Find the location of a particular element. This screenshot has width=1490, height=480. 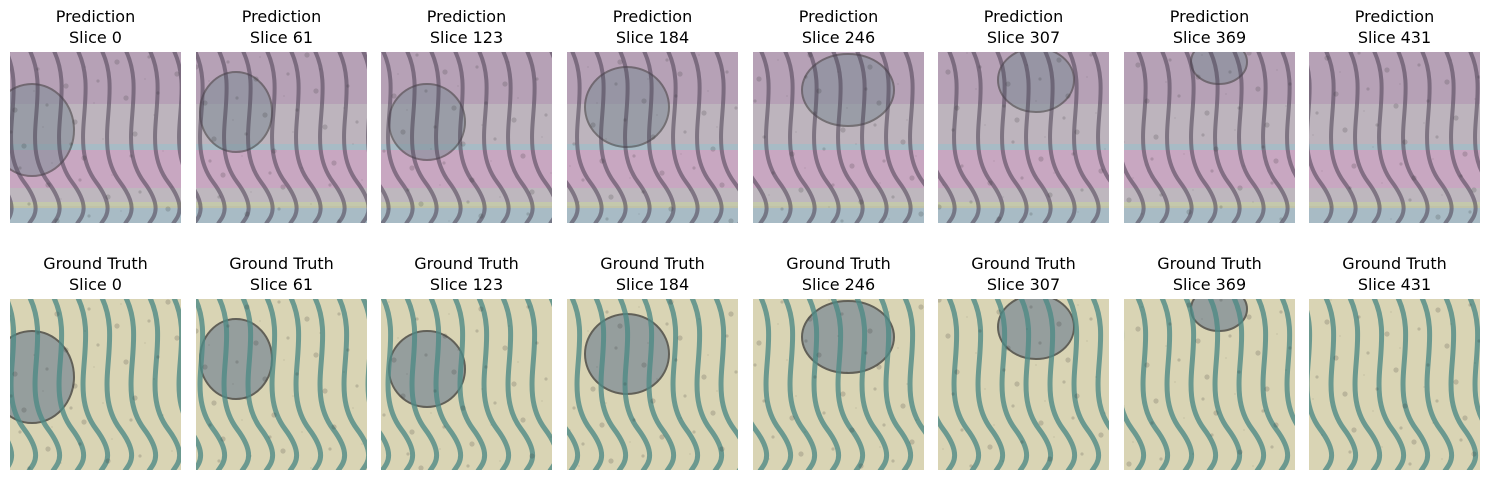

panel-title: Prediction Slice 184 is located at coordinates (652, 27).